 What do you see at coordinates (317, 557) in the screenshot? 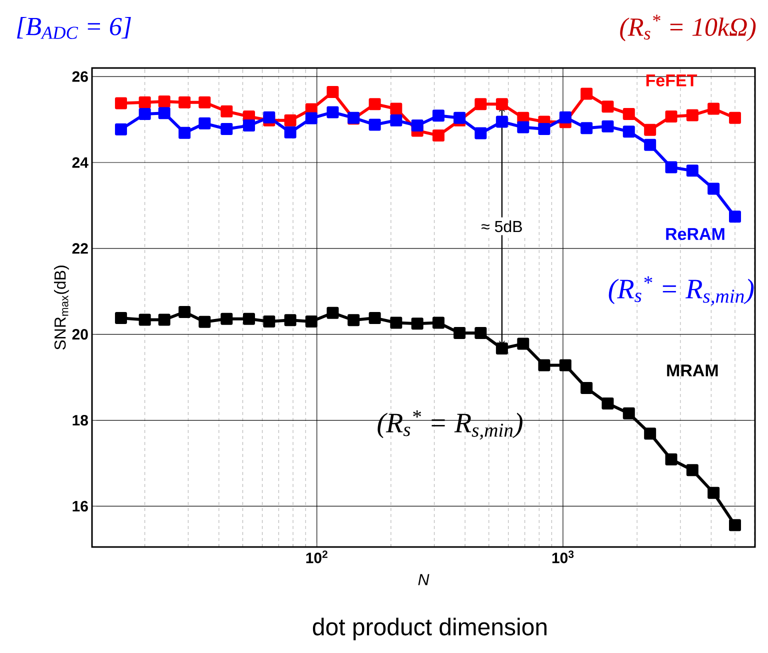
I see `x-tick-label: 10$^{2}$` at bounding box center [317, 557].